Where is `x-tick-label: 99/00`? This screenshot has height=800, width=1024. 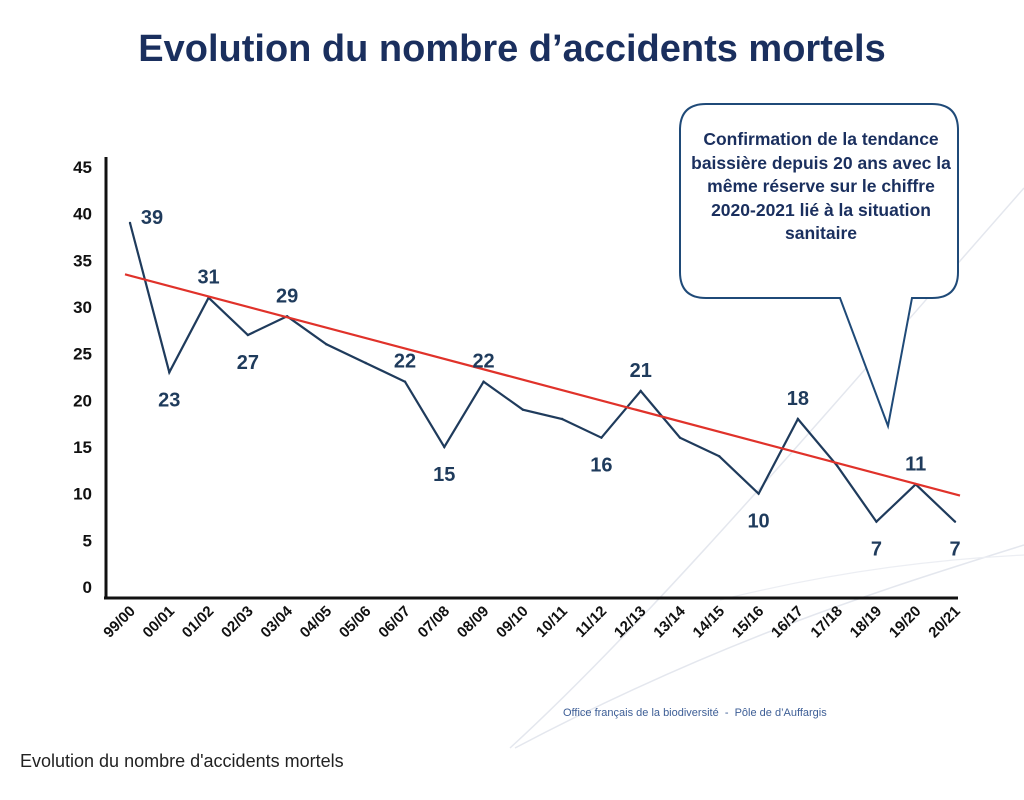
x-tick-label: 99/00 is located at coordinates (119, 622).